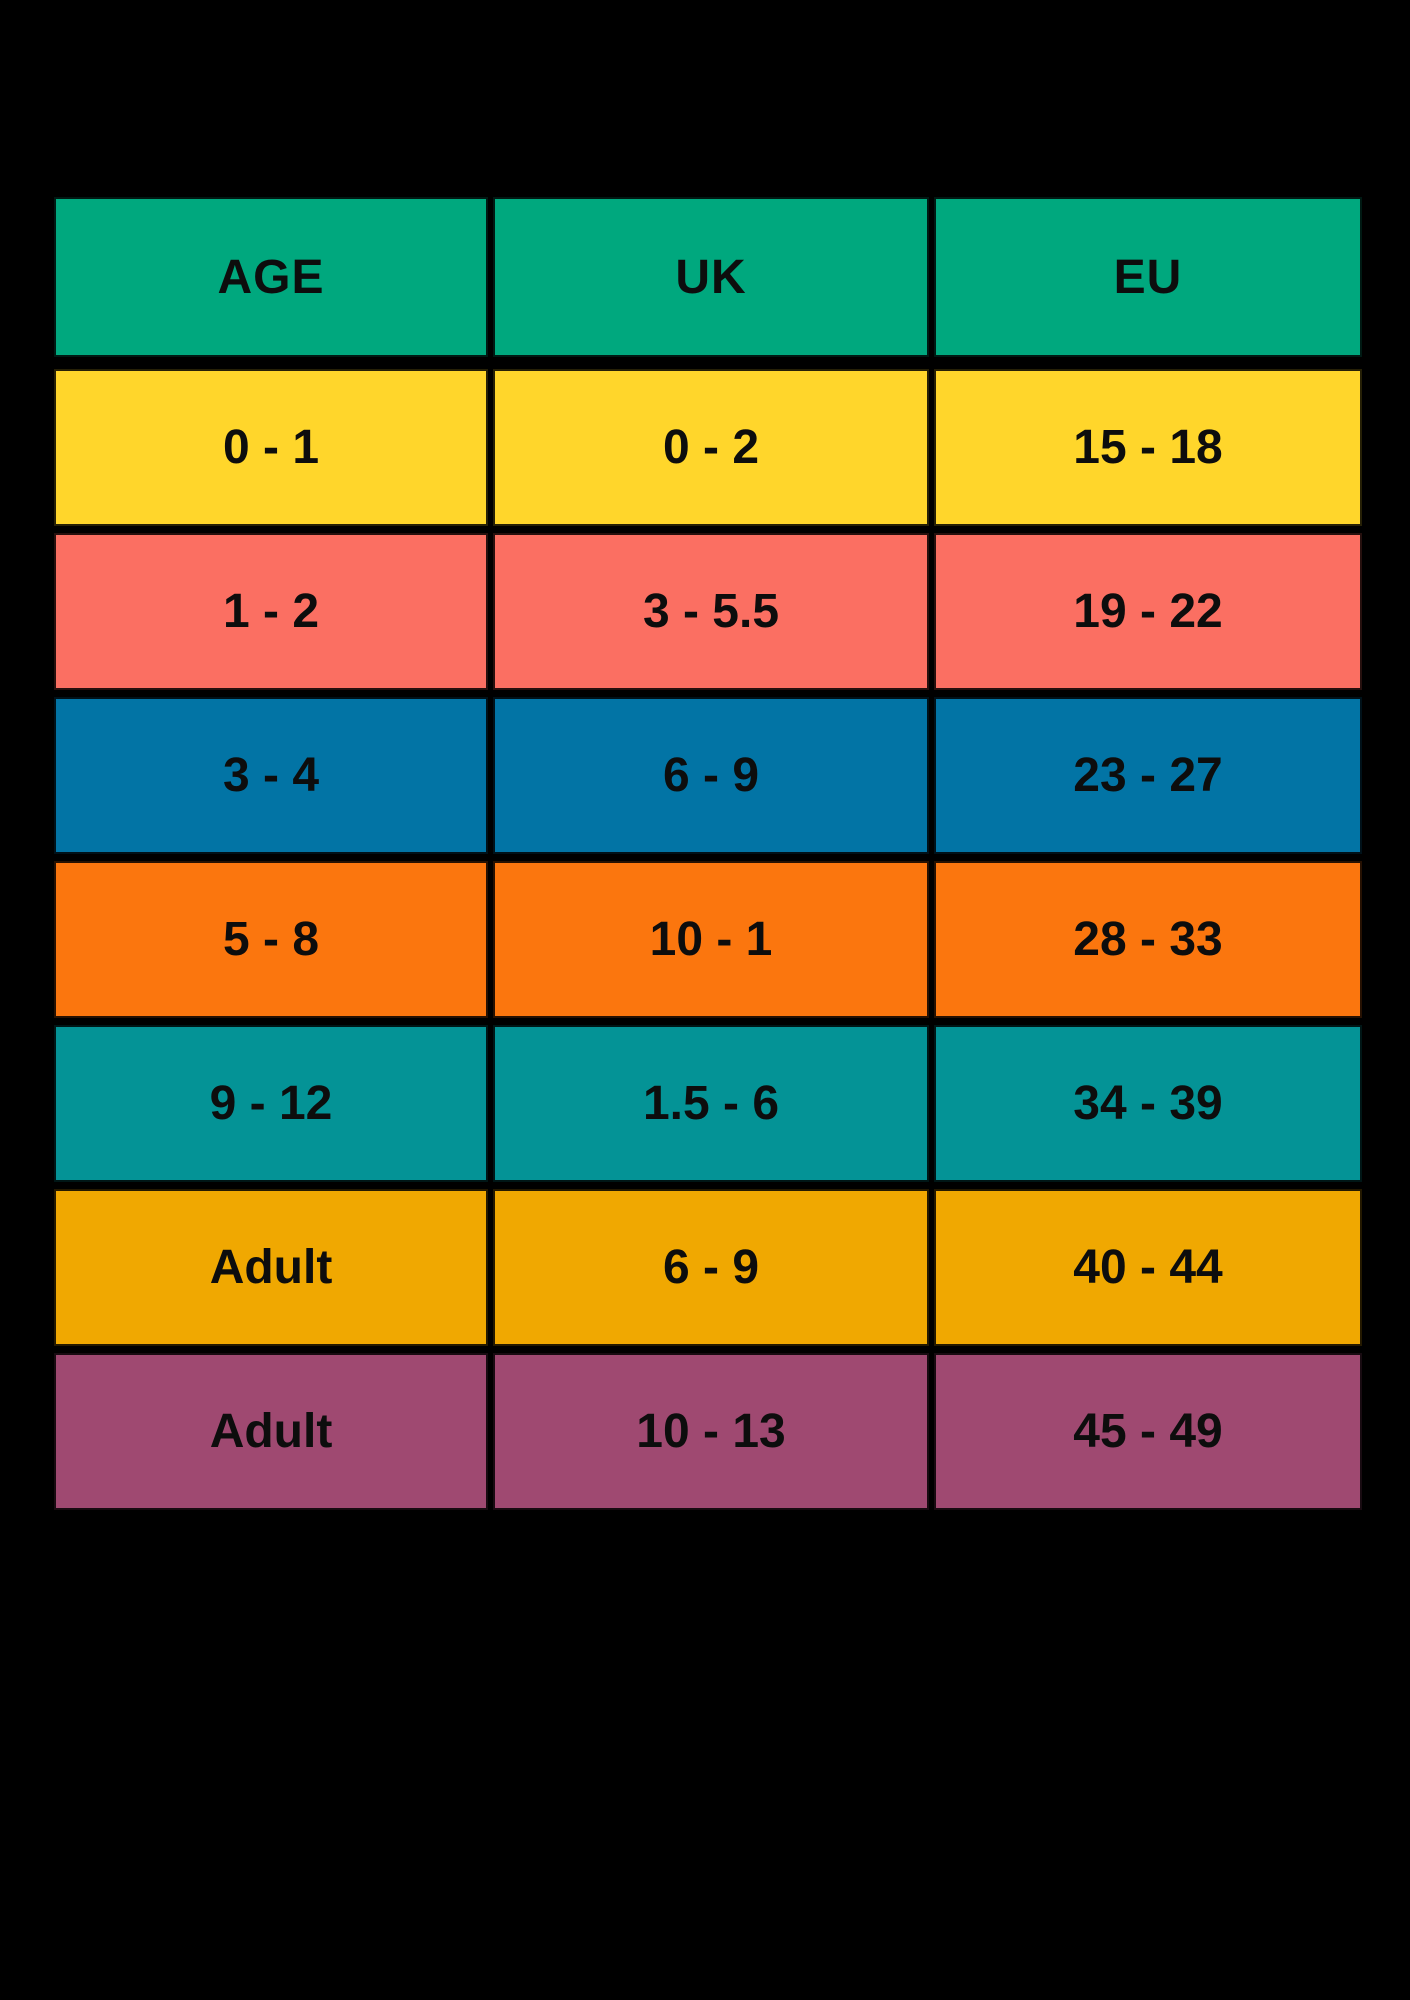 The width and height of the screenshot is (1410, 2000). What do you see at coordinates (1148, 939) in the screenshot?
I see `table-cell: 28 - 33` at bounding box center [1148, 939].